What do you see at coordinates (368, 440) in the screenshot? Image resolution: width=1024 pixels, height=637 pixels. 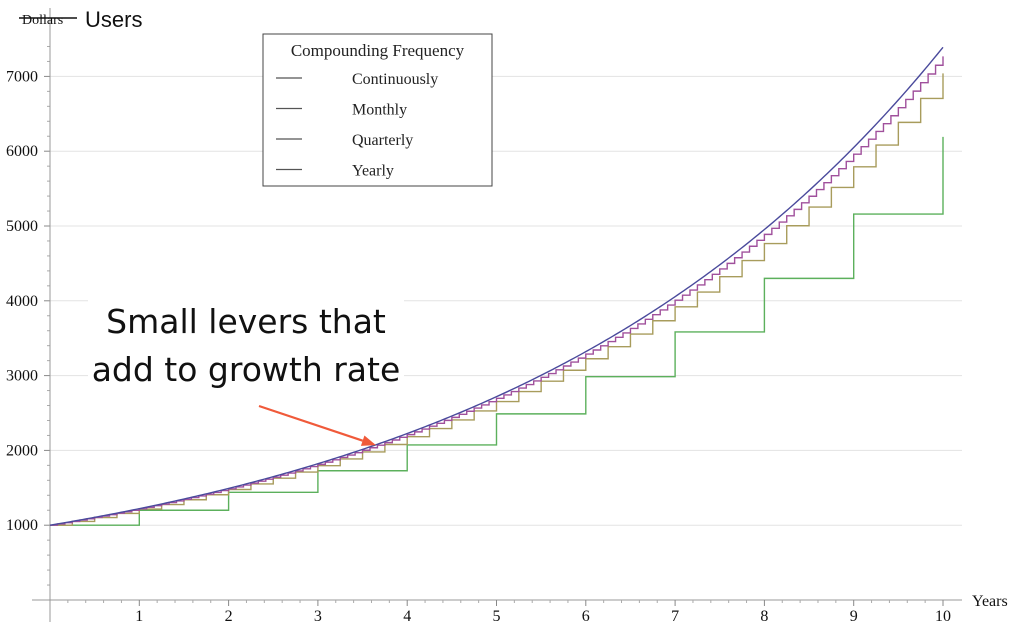 I see `arrow-head` at bounding box center [368, 440].